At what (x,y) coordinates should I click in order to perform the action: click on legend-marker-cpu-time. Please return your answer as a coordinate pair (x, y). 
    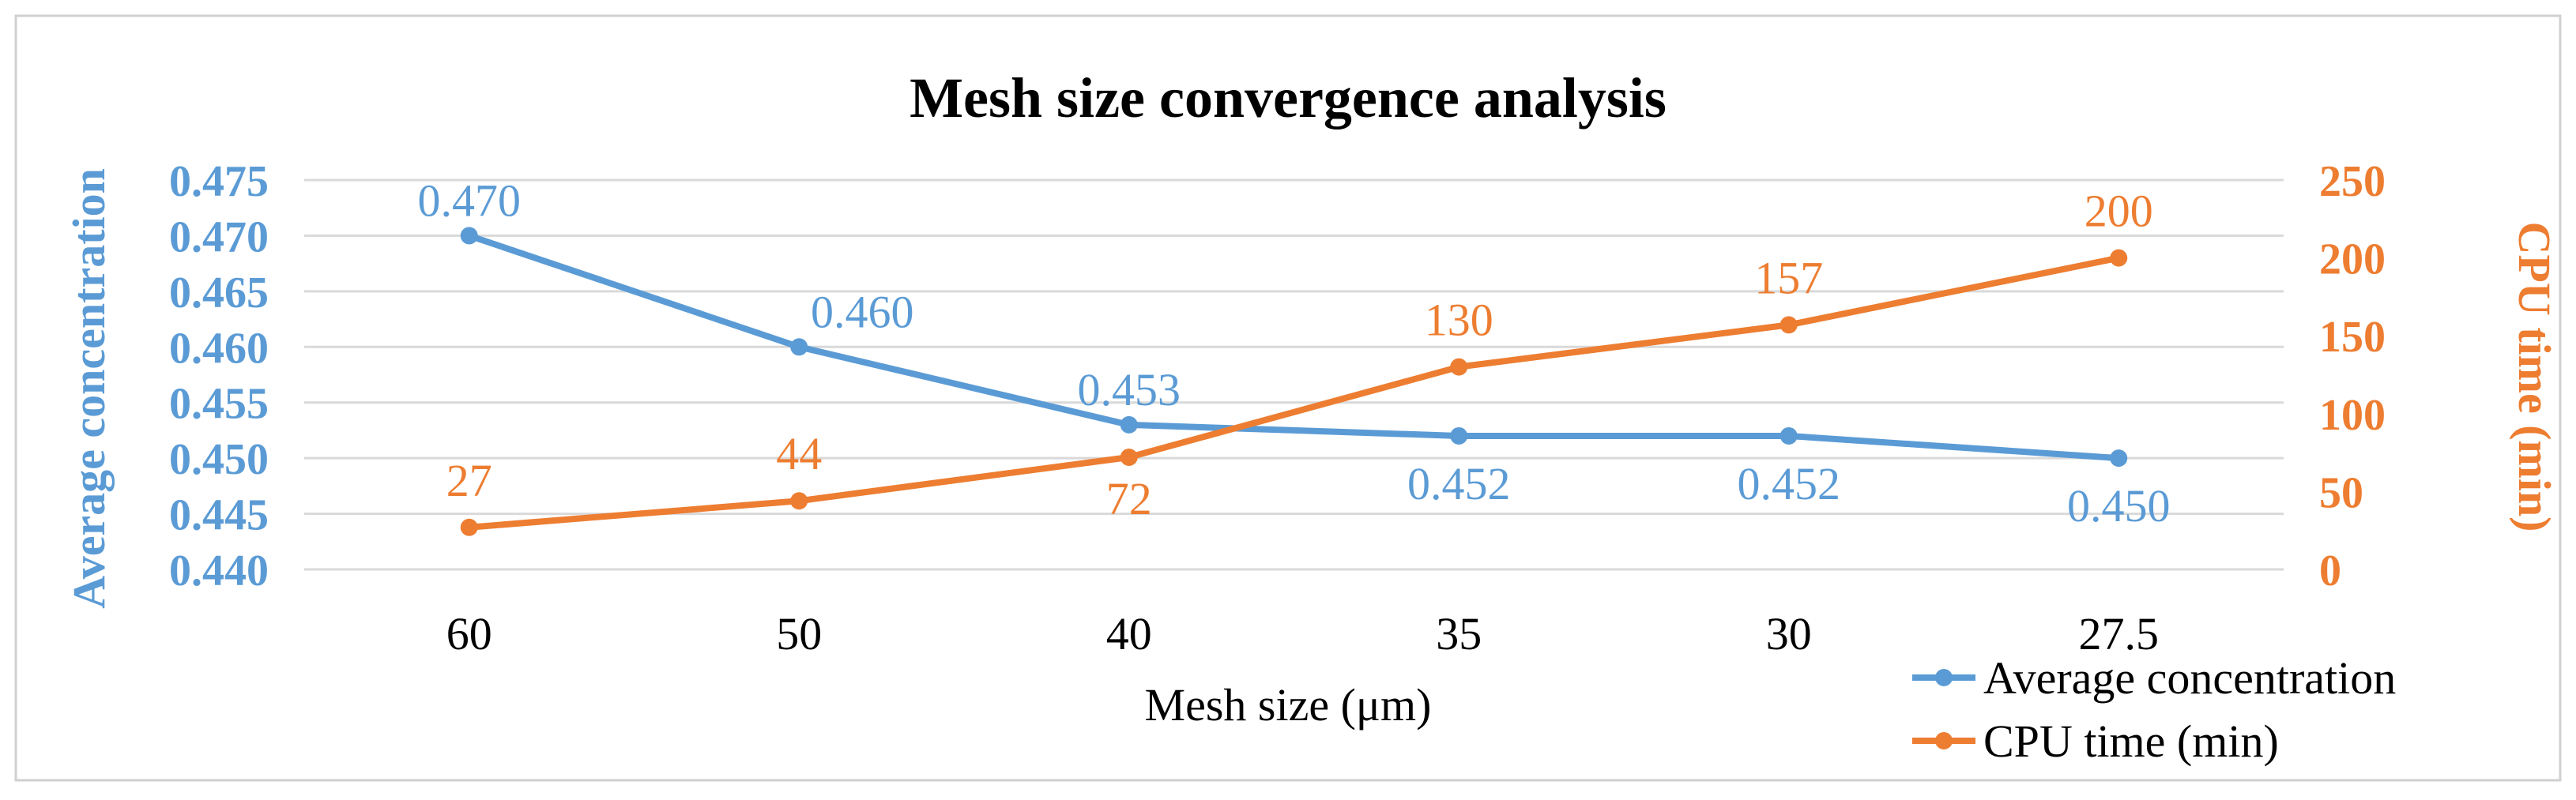
    Looking at the image, I should click on (1944, 740).